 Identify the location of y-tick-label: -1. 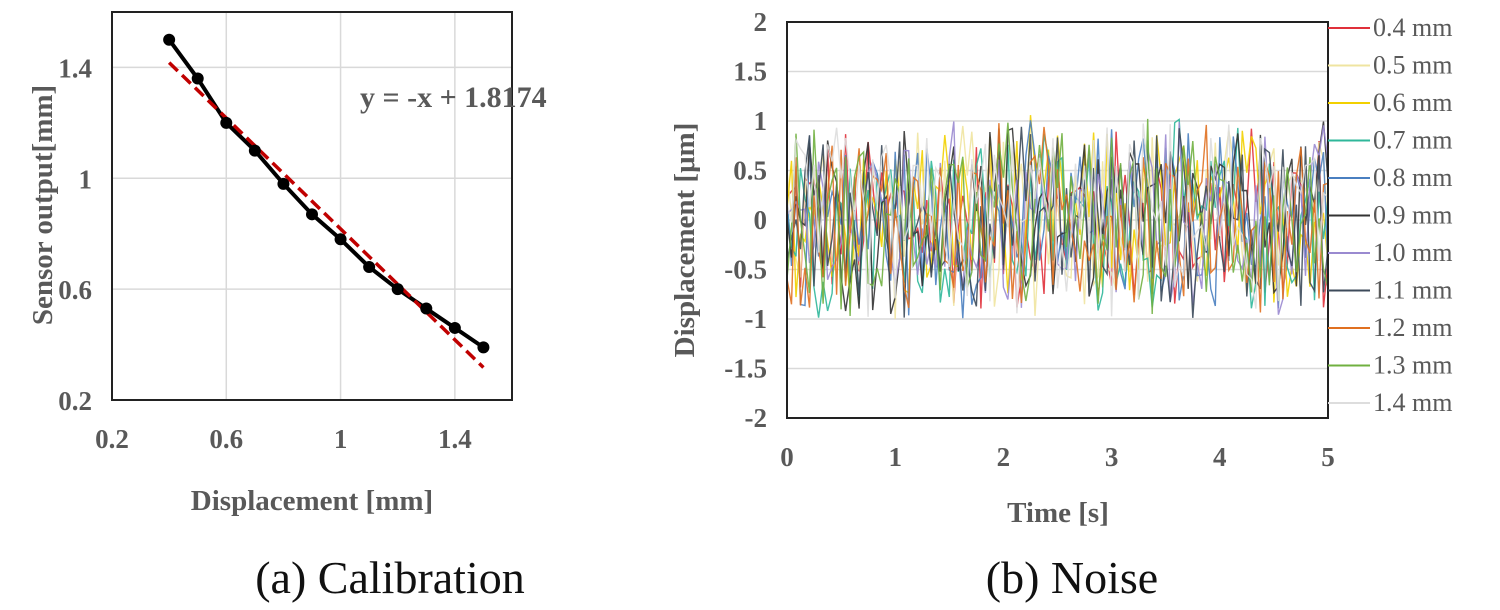
(756, 319).